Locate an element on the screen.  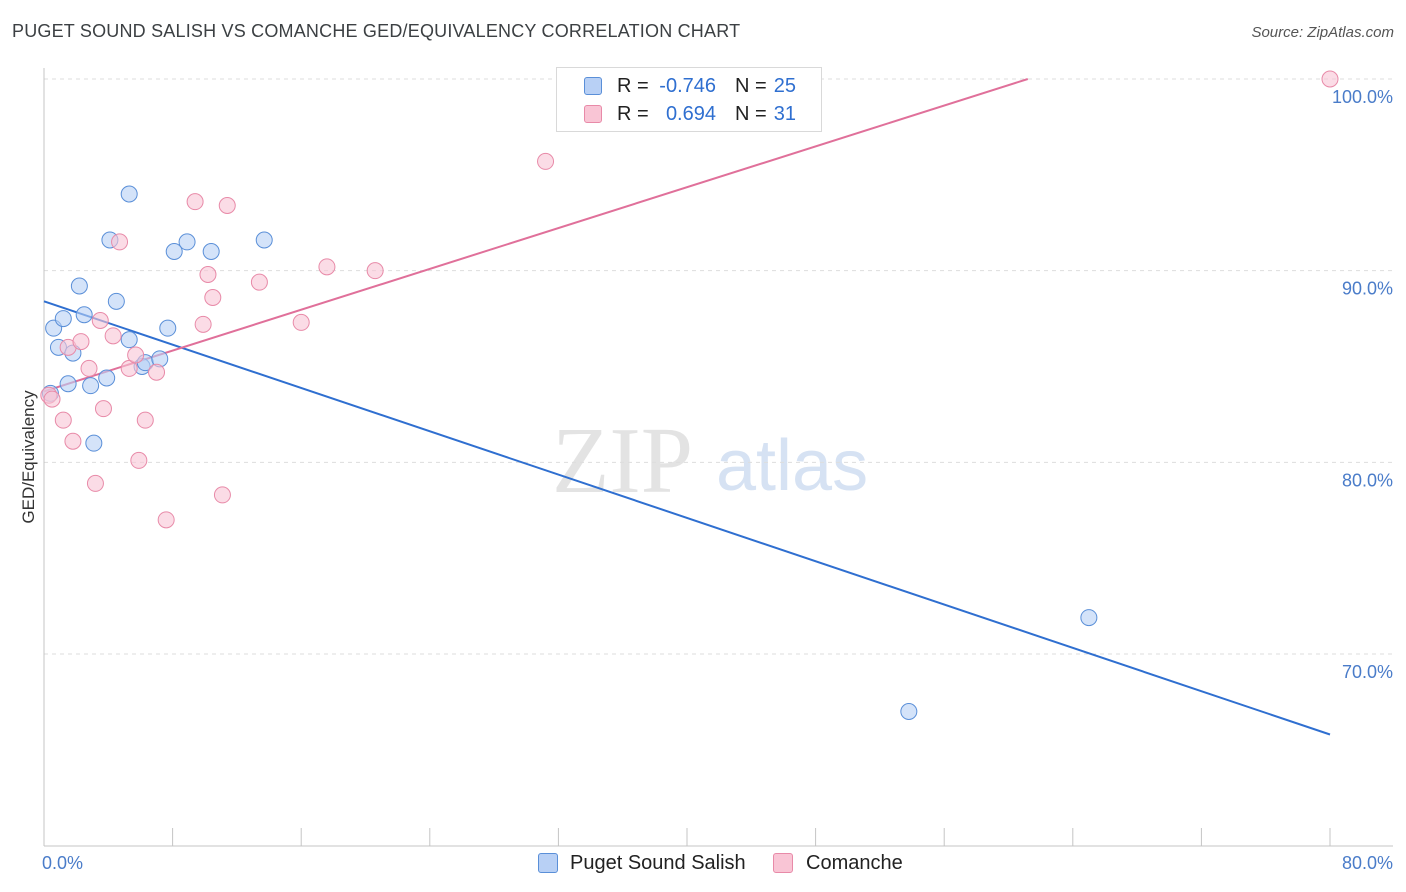
series-legend: Puget Sound Salish Comanche is located at coordinates (703, 864).